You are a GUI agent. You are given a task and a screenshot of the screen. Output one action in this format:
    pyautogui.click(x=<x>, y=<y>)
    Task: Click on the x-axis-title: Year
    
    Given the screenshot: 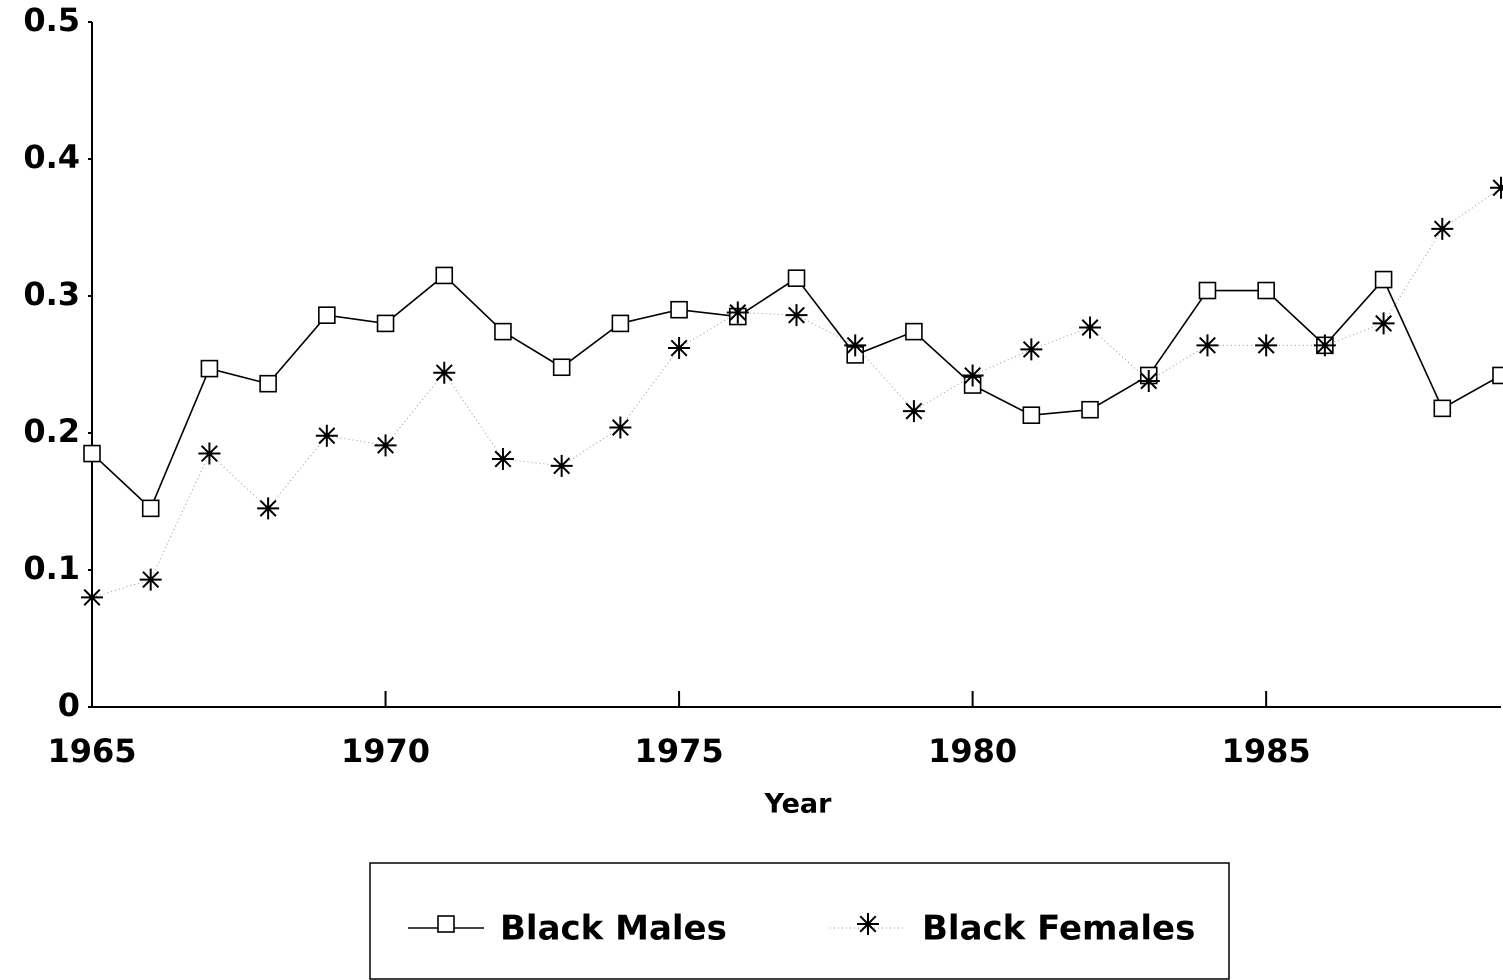 What is the action you would take?
    pyautogui.click(x=798, y=804)
    